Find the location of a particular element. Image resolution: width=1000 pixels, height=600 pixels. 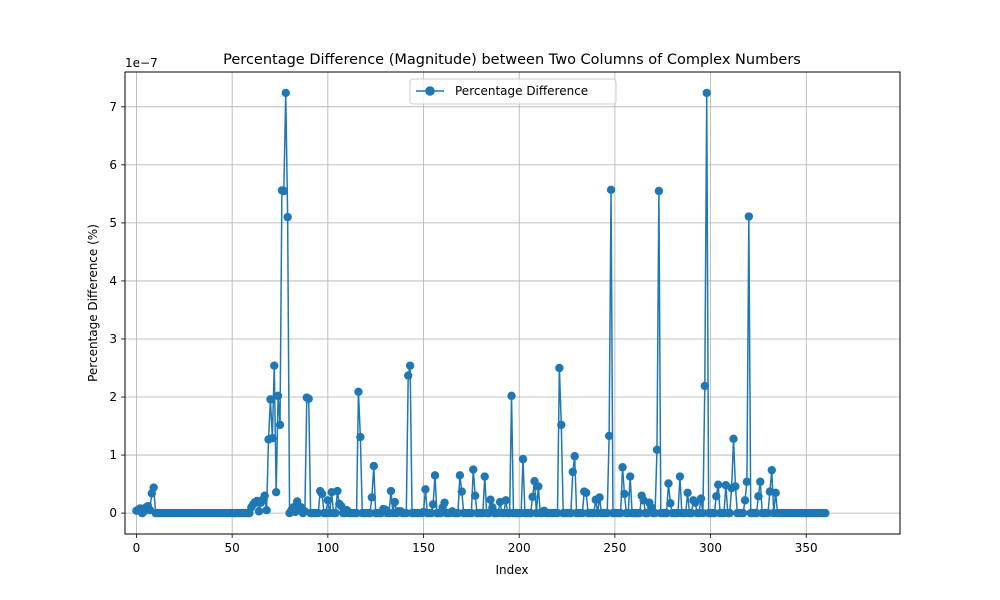

x-tick-label: 350 is located at coordinates (806, 548).